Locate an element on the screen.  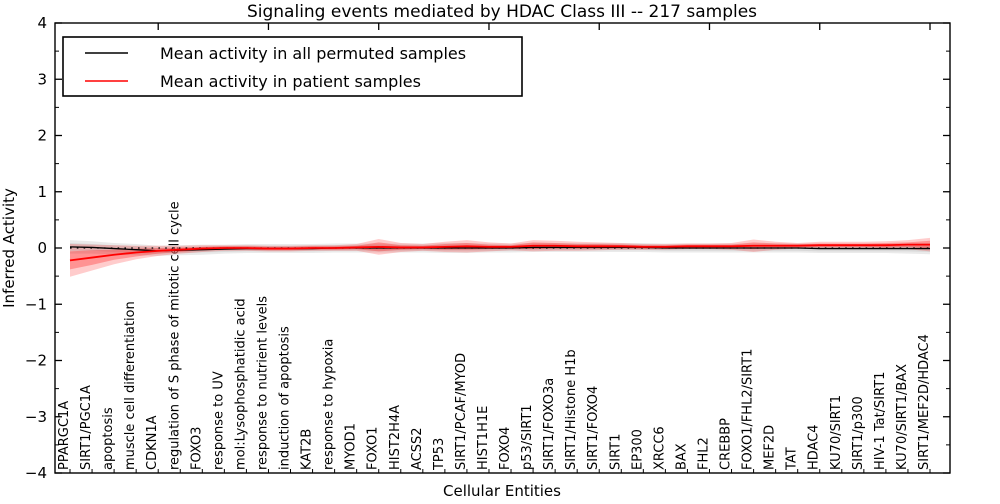
patient-band-outer is located at coordinates (500, 257).